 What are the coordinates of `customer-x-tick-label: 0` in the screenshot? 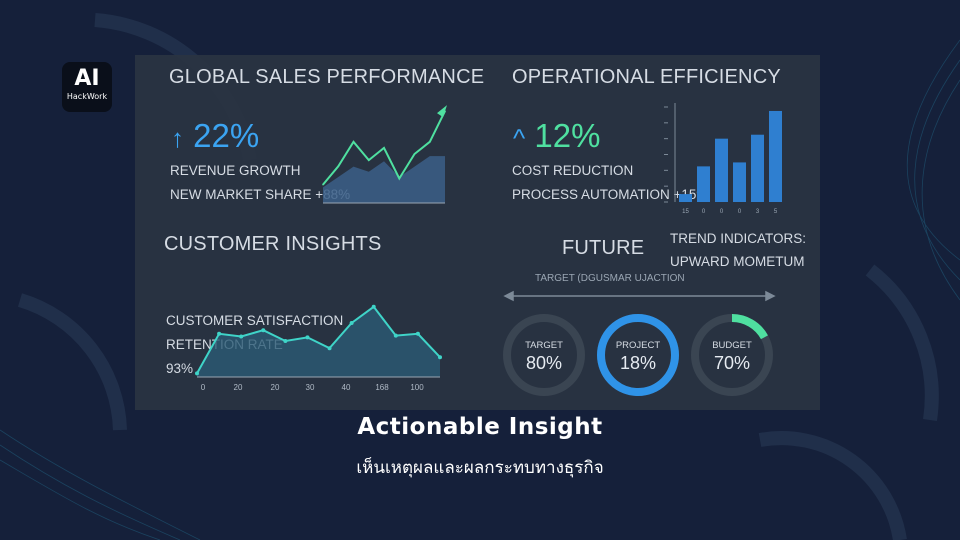 It's located at (203, 387).